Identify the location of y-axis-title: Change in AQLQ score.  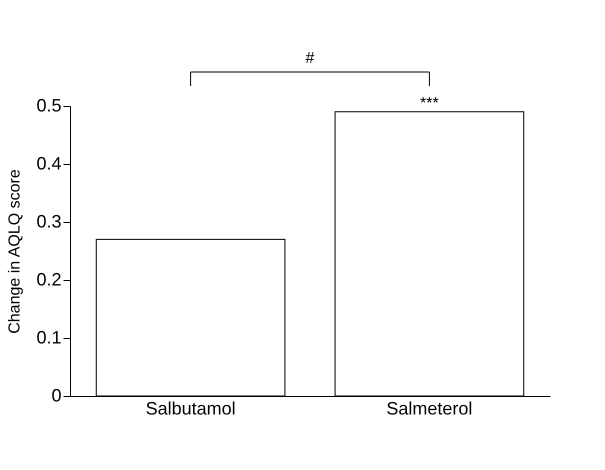
(15, 251).